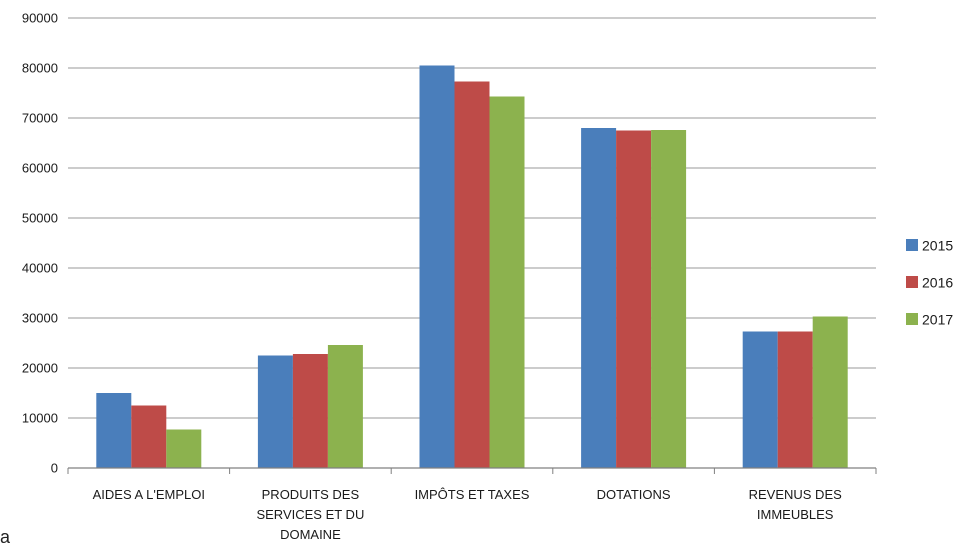 The image size is (960, 551). What do you see at coordinates (40, 68) in the screenshot?
I see `y-tick-label: 80000` at bounding box center [40, 68].